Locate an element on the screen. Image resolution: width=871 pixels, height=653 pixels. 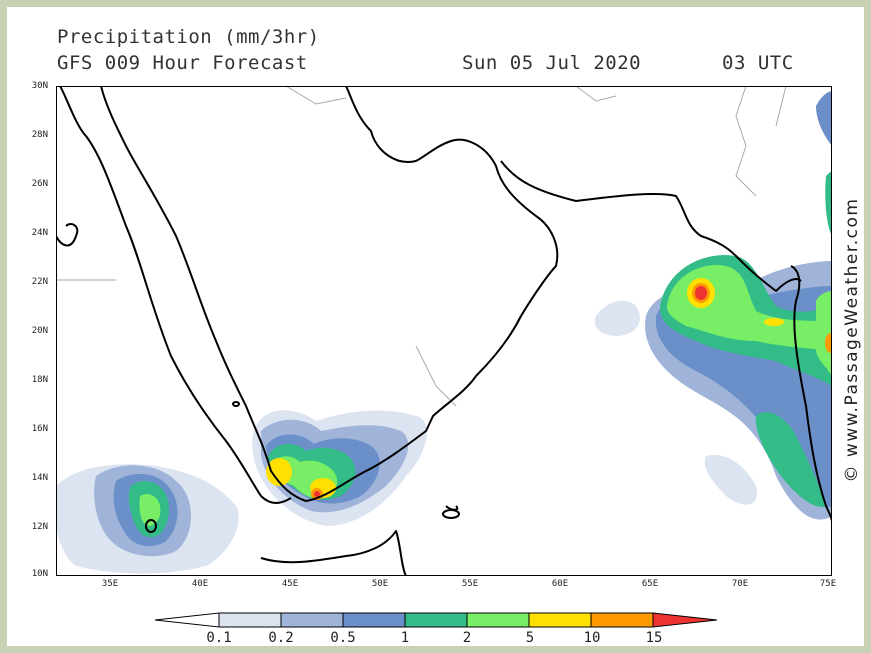
colorbar is located at coordinates (436, 620).